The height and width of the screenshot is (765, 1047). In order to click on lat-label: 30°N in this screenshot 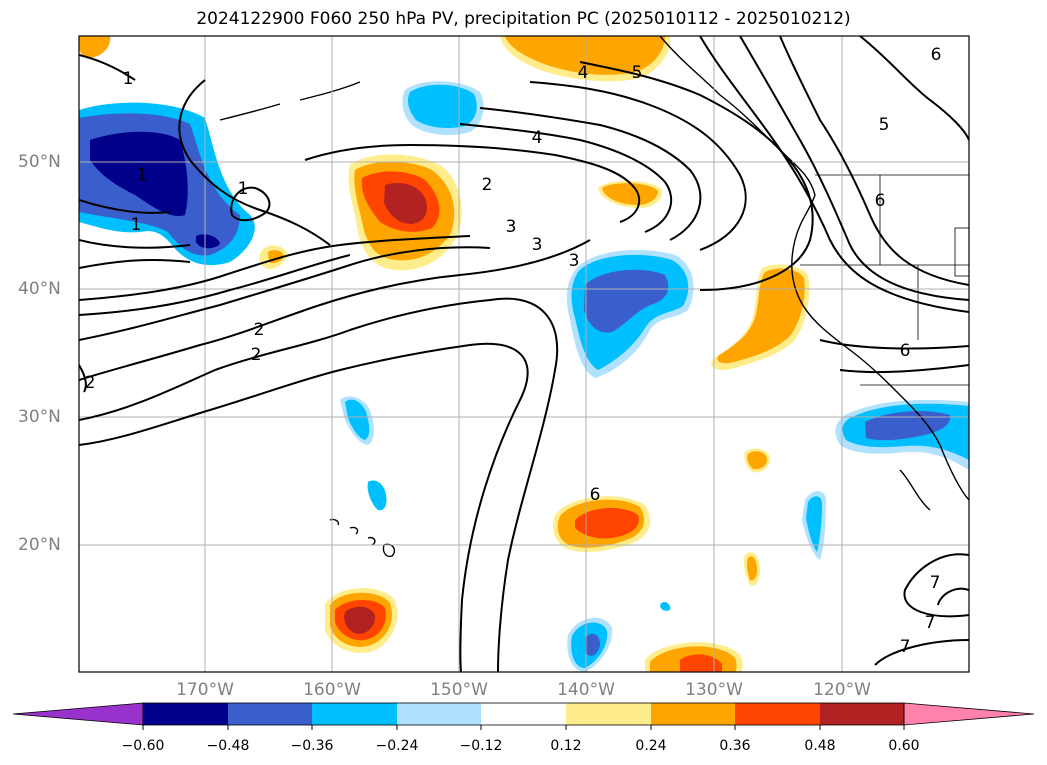, I will do `click(39, 417)`.